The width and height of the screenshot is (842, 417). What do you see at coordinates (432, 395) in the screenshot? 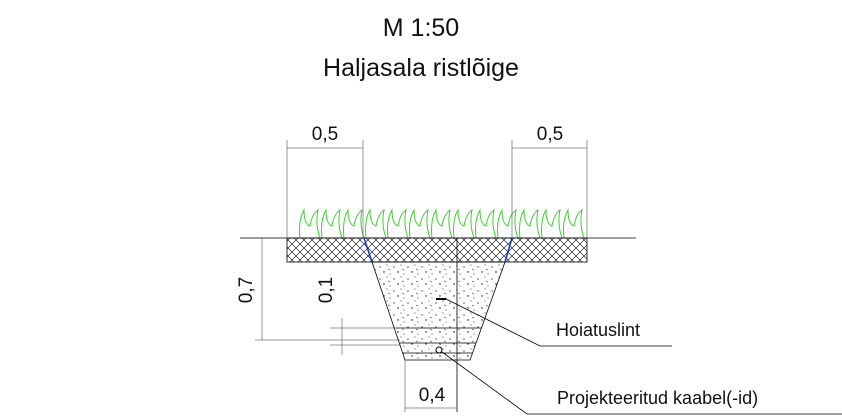
I see `dimension-label: 0,4` at bounding box center [432, 395].